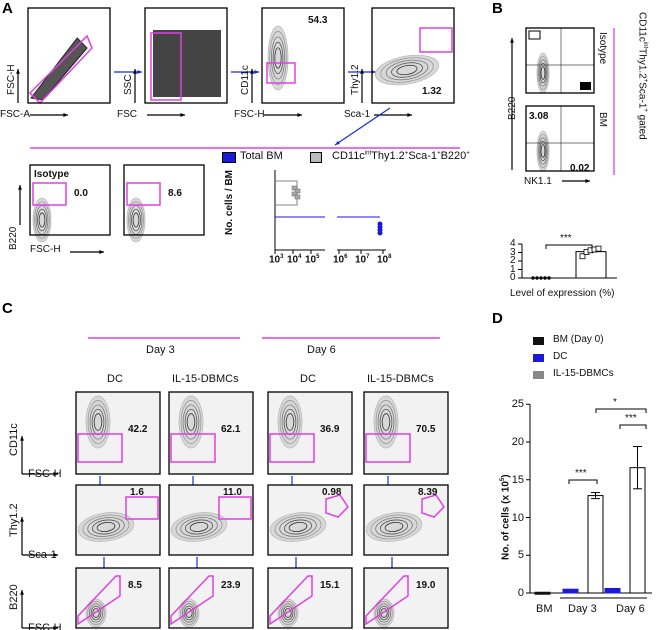  I want to click on d-significance: ***, so click(631, 418).